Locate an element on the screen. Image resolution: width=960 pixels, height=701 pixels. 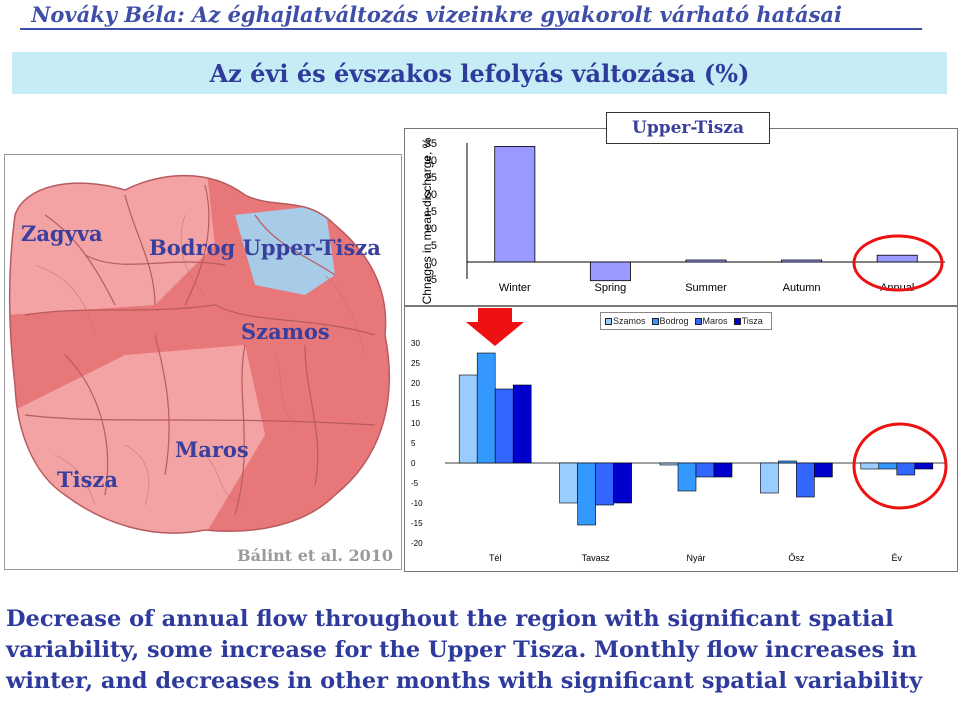
y-tick-label-1: 30 is located at coordinates (431, 161).